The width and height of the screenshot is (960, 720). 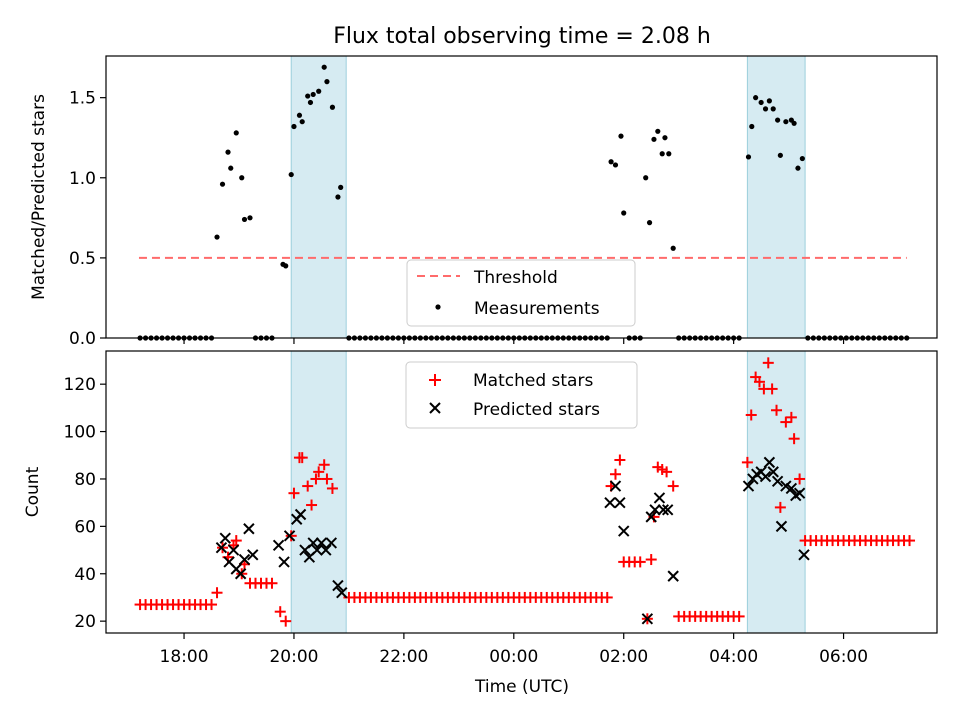 I want to click on bottom-legend-box, so click(x=521, y=395).